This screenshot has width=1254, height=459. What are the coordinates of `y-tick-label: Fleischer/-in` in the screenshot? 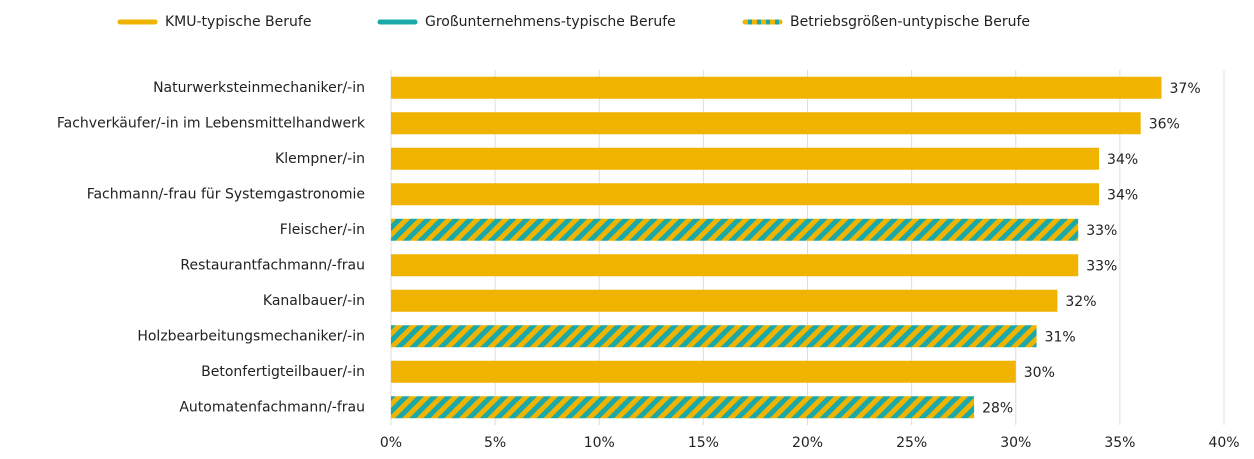 It's located at (322, 230).